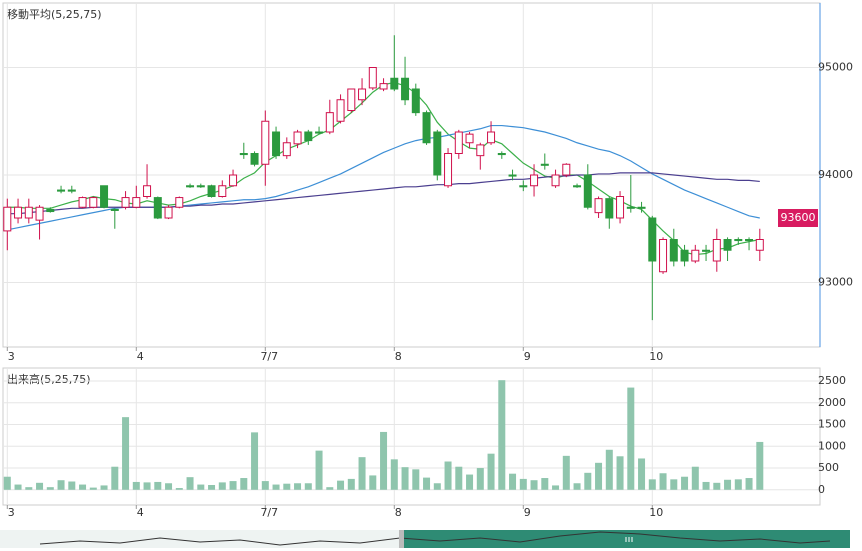  I want to click on price-title: 移動平均(5,25,75), so click(54, 14).